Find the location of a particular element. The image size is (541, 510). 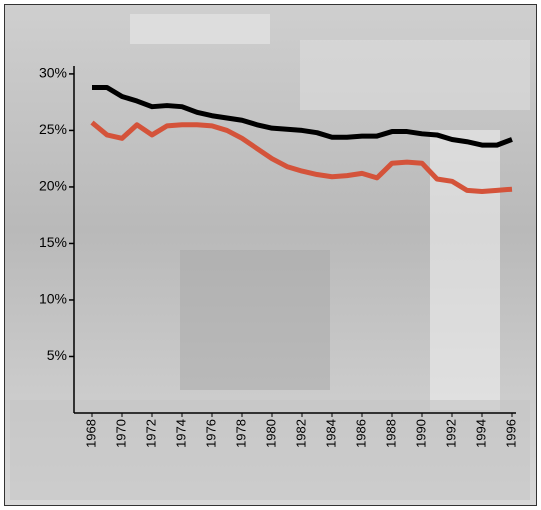

y-tick-label: 25% is located at coordinates (53, 129).